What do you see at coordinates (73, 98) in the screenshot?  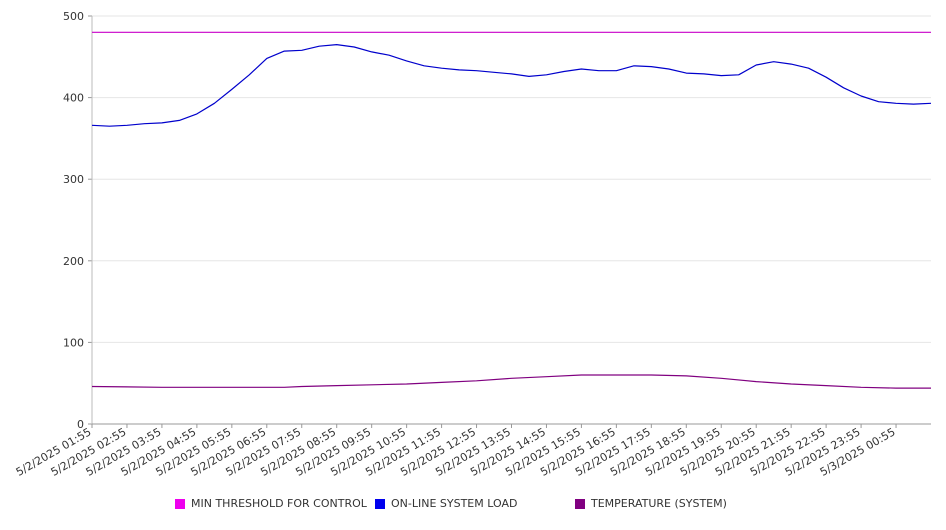 I see `y-tick-label: 400` at bounding box center [73, 98].